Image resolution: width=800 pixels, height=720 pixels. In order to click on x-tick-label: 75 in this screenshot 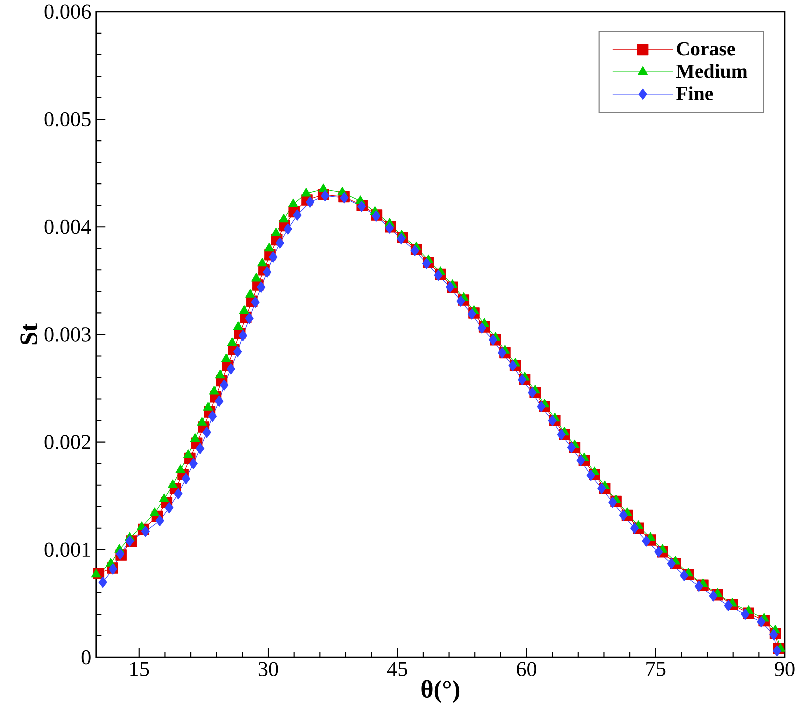, I will do `click(656, 669)`.